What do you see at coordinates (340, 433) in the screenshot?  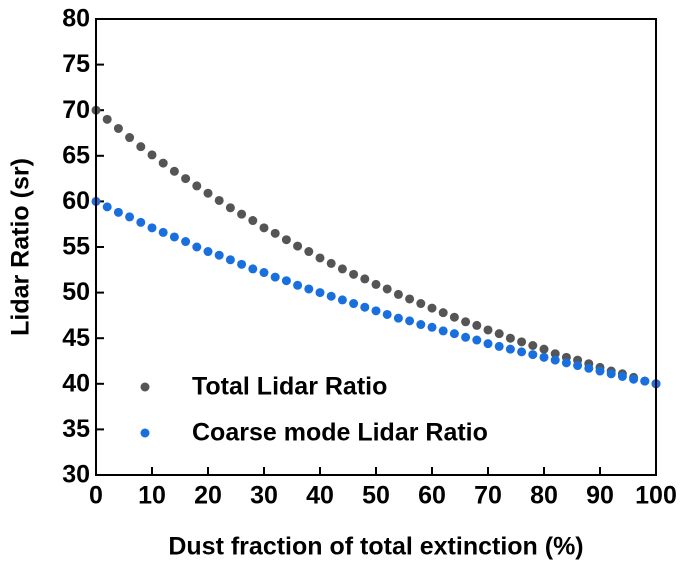 I see `legend-label: Coarse mode Lidar Ratio` at bounding box center [340, 433].